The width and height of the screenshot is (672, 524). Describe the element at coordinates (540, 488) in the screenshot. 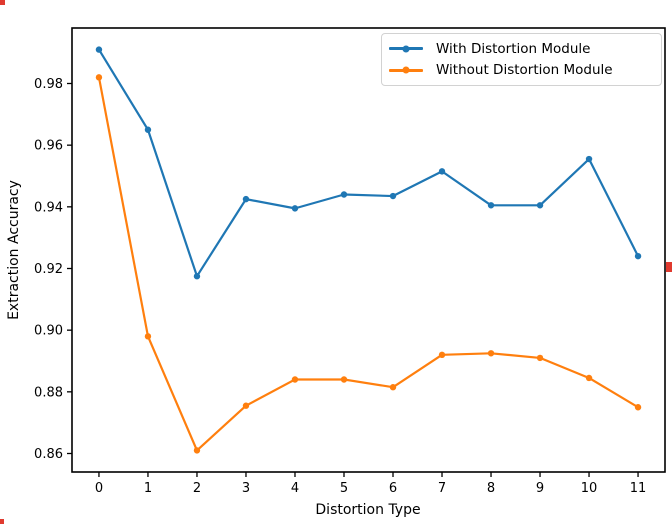

I see `x-tick-label: 9` at that location.